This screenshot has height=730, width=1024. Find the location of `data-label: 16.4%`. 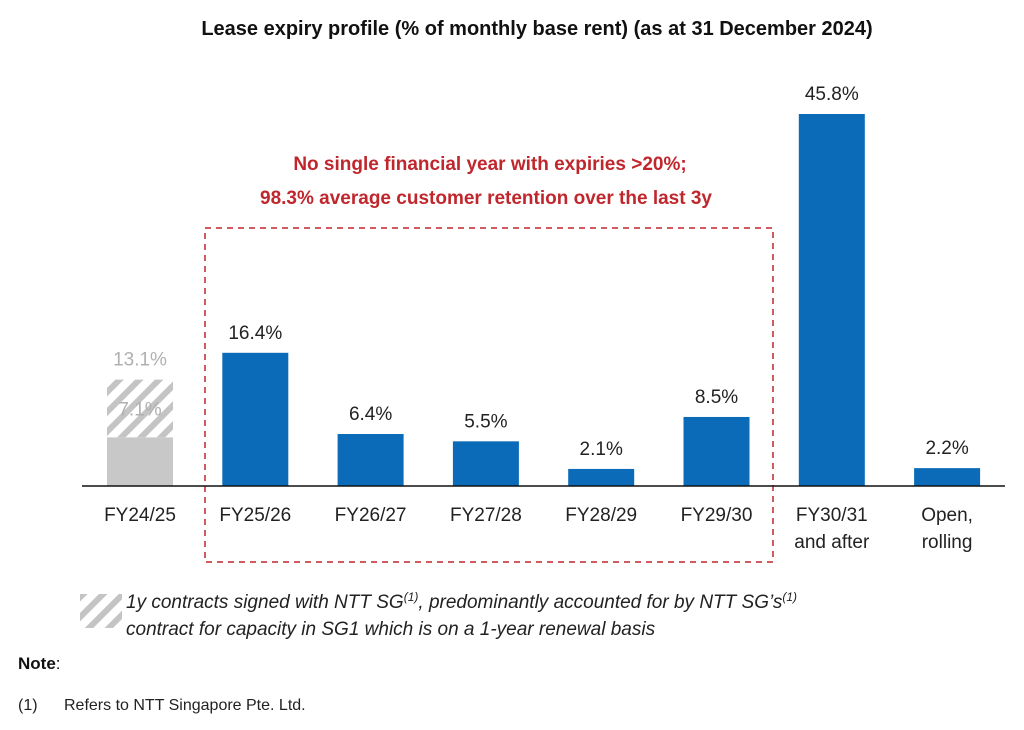

data-label: 16.4% is located at coordinates (255, 333).